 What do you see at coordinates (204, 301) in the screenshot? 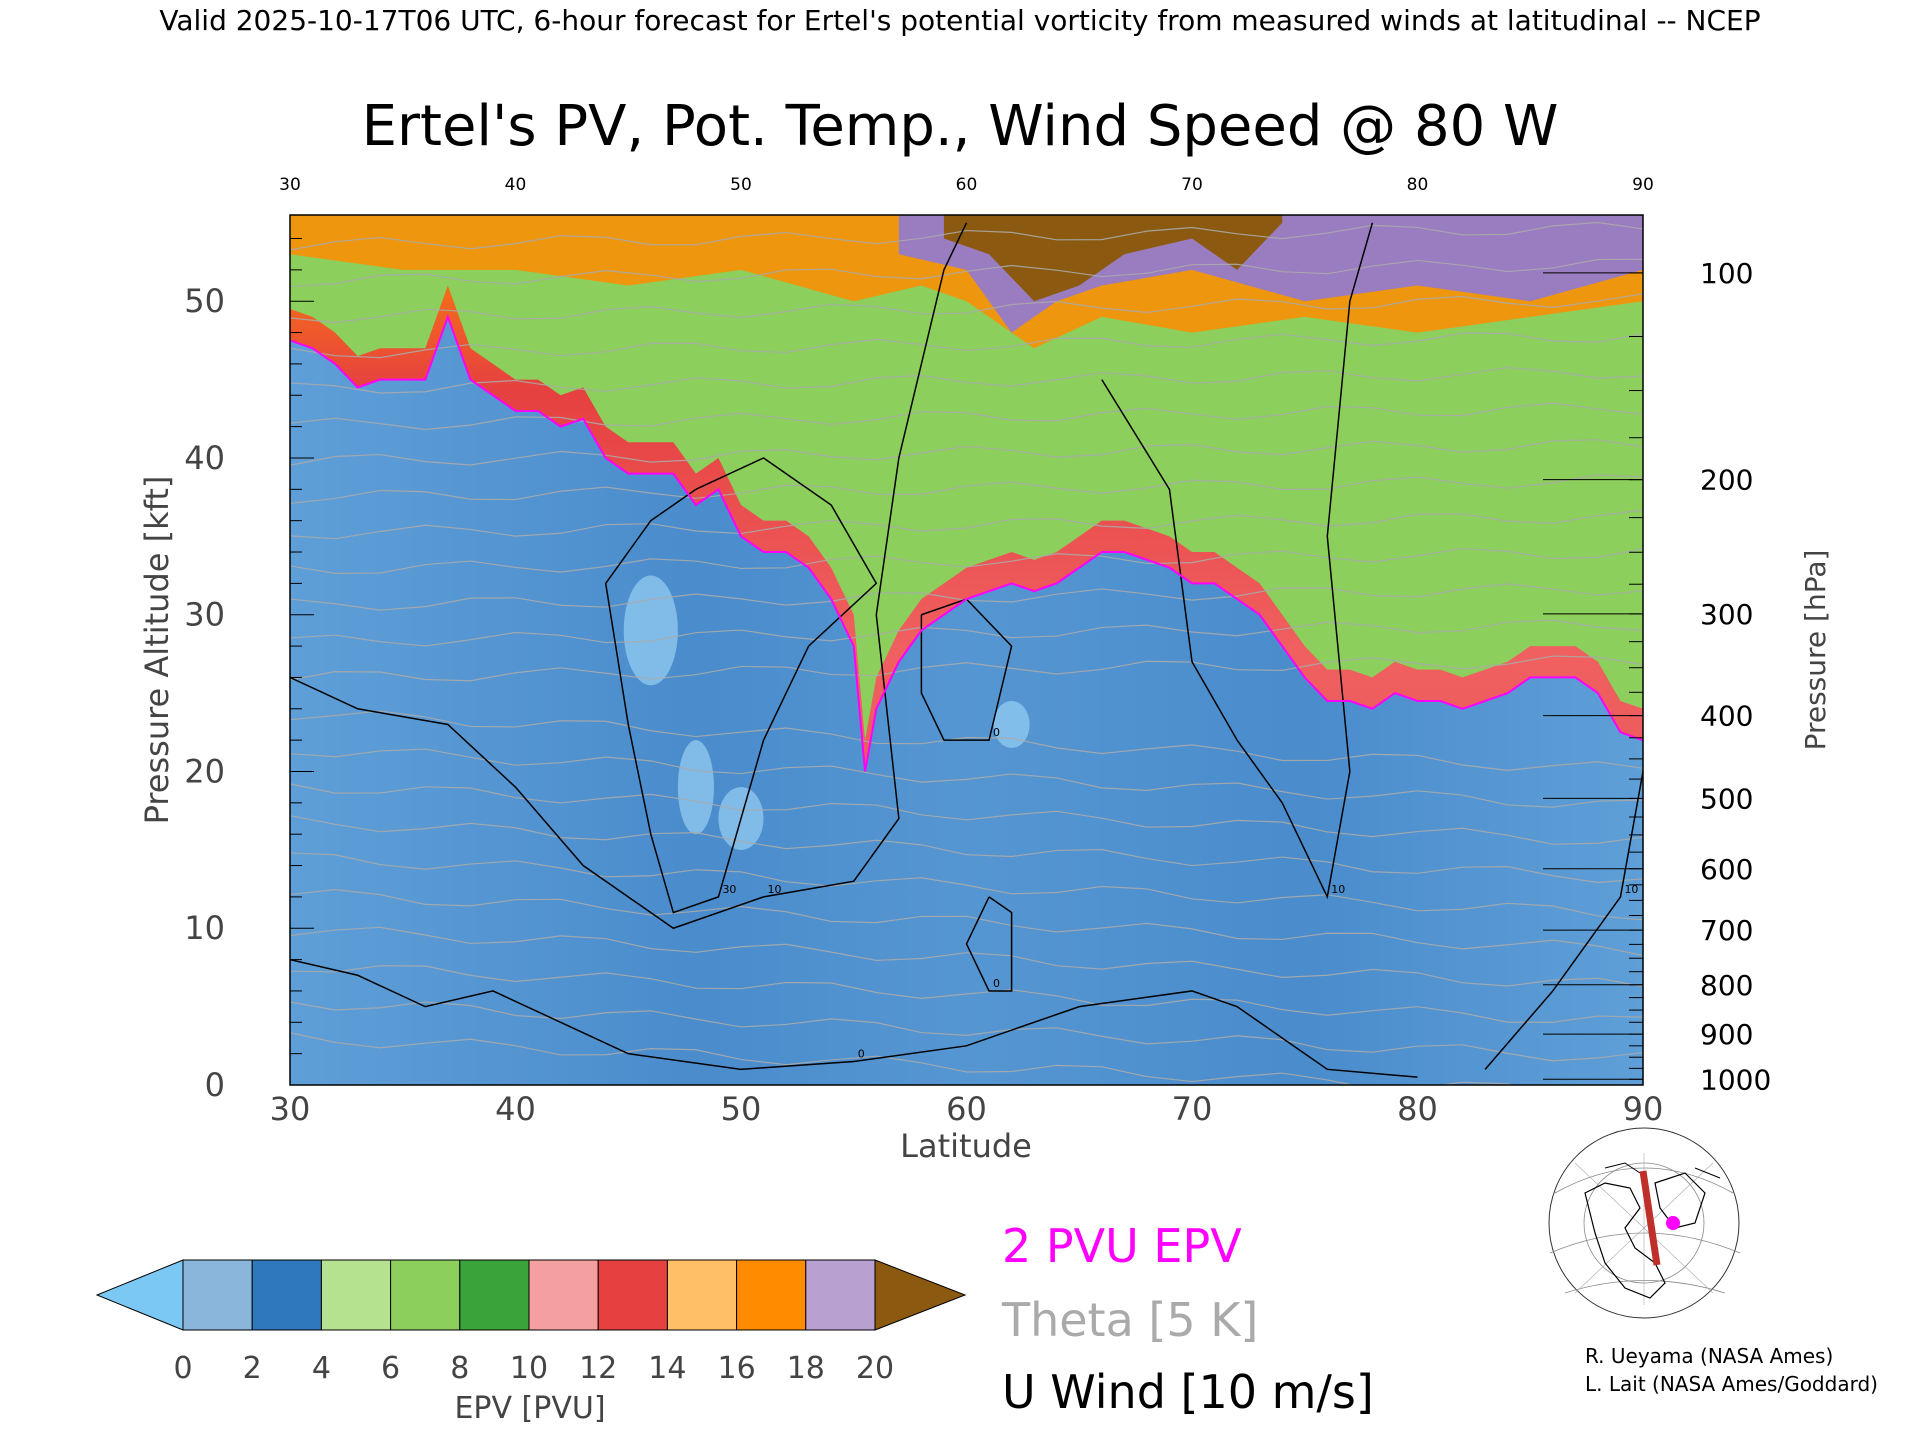
I see `y-tick-label: 50` at bounding box center [204, 301].